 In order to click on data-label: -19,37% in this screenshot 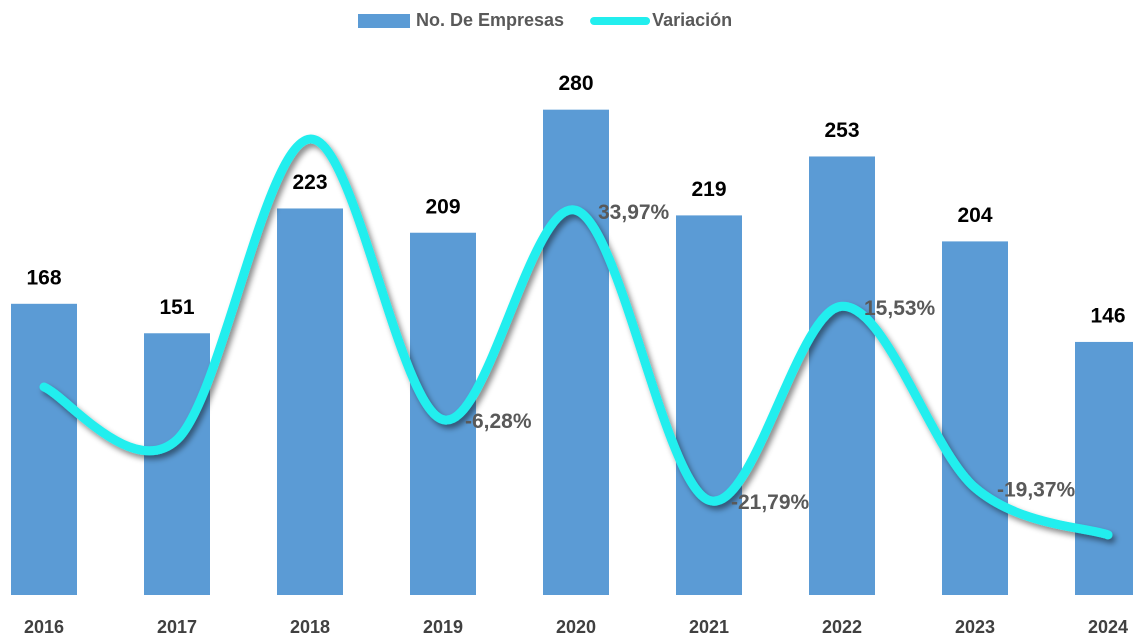, I will do `click(1036, 489)`.